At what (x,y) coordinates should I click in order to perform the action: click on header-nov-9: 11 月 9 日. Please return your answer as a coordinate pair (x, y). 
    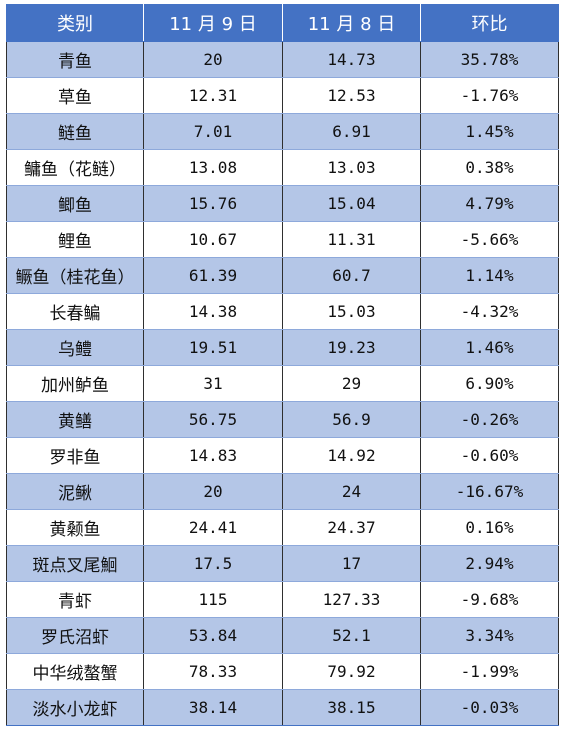
    Looking at the image, I should click on (213, 23).